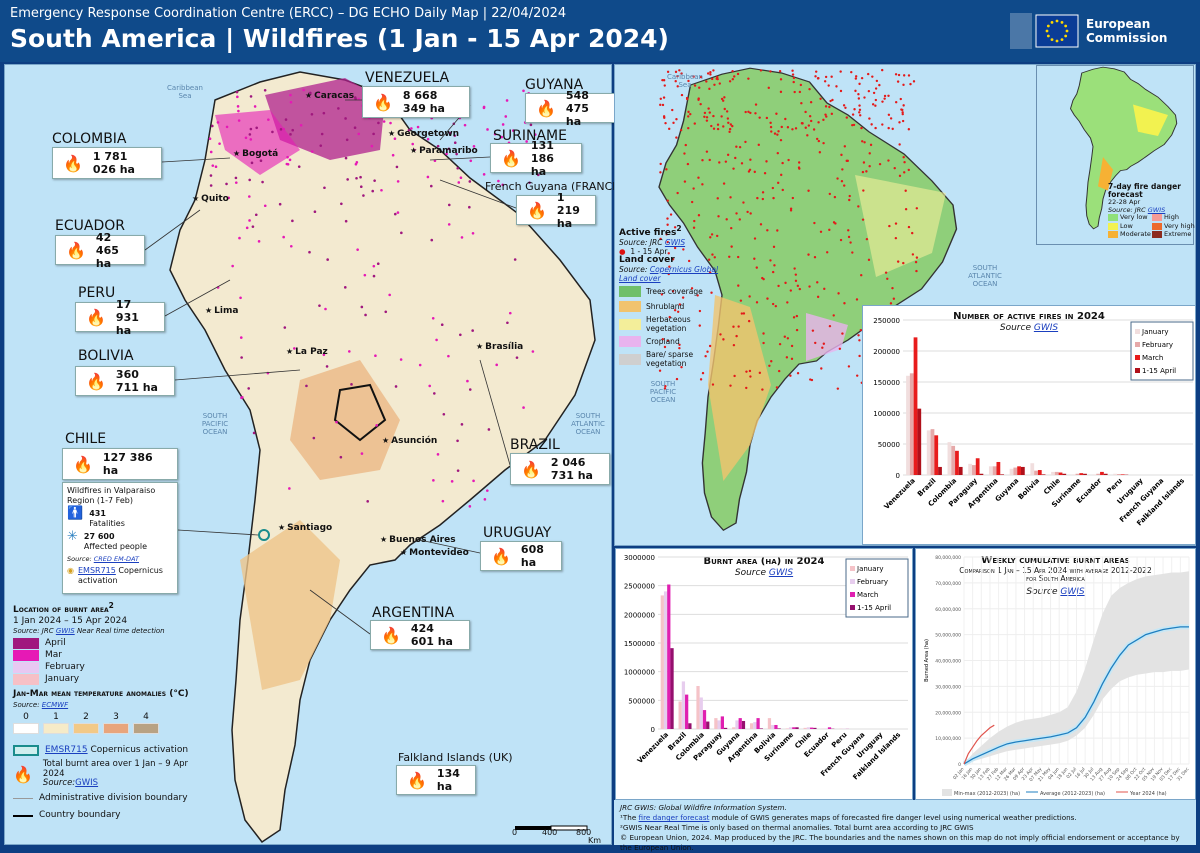 This screenshot has width=1200, height=853. Describe the element at coordinates (948, 636) in the screenshot. I see `y-tick-label: 50,000,000` at that location.